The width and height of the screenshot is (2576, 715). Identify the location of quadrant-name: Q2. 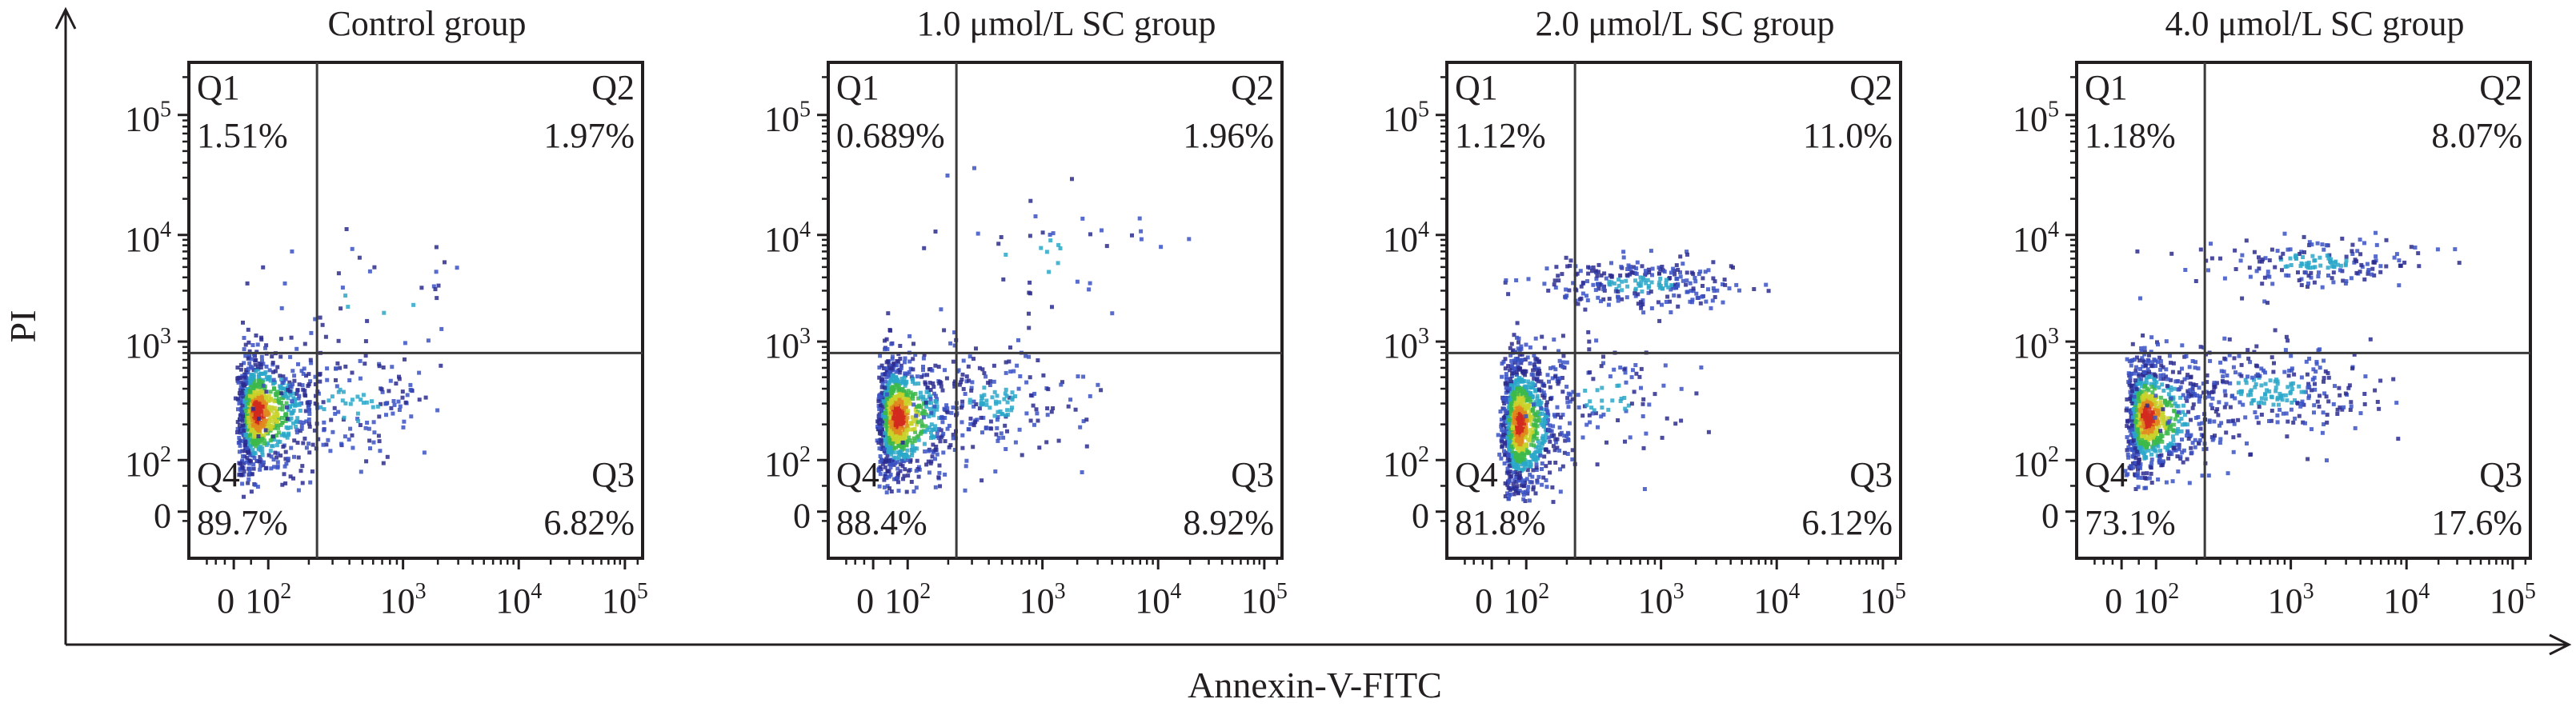
(613, 87).